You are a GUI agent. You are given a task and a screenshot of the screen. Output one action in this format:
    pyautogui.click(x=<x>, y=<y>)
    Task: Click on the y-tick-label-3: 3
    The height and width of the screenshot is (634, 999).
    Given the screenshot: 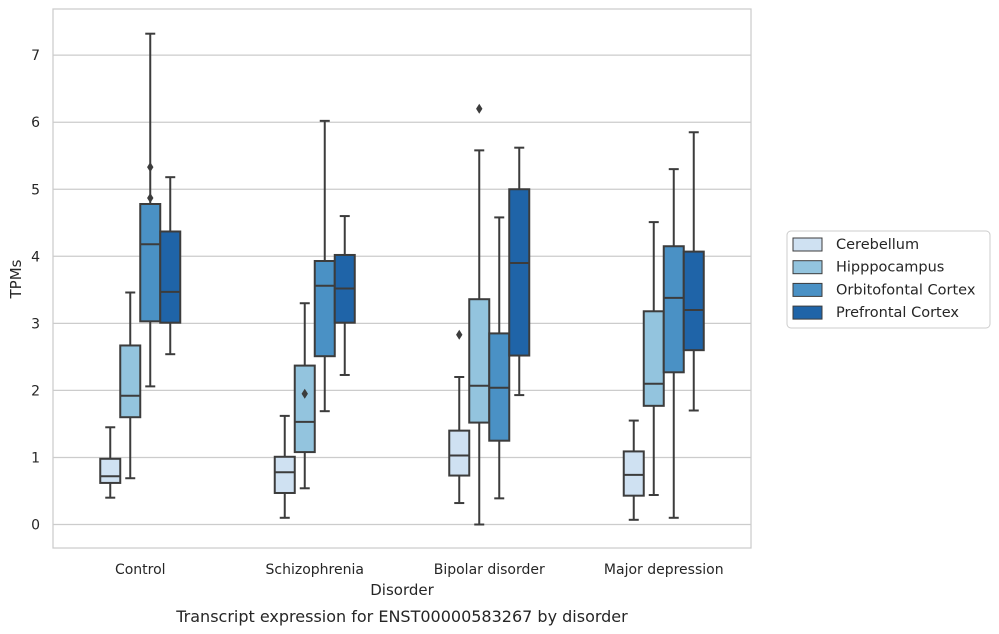 What is the action you would take?
    pyautogui.click(x=35, y=324)
    